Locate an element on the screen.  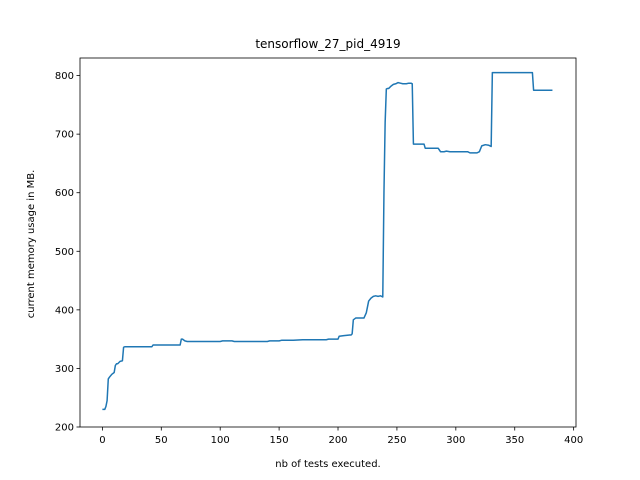
x-tick-label-250: 250 is located at coordinates (396, 440).